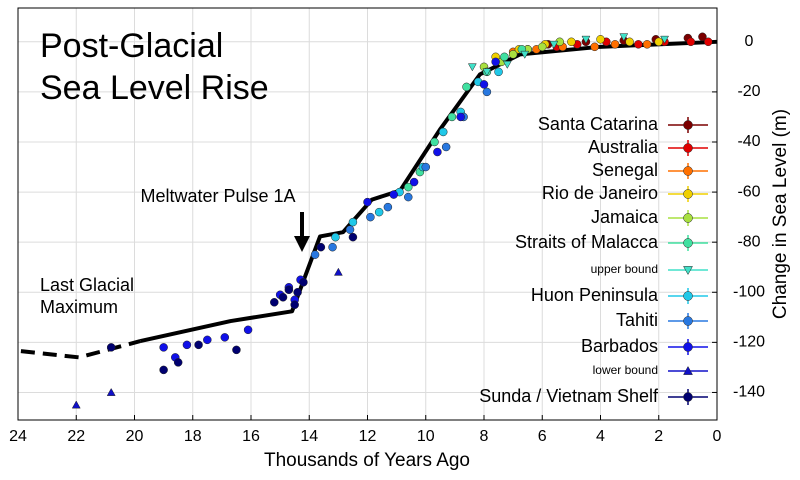 The width and height of the screenshot is (800, 480). I want to click on x-tick-label: 24, so click(18, 436).